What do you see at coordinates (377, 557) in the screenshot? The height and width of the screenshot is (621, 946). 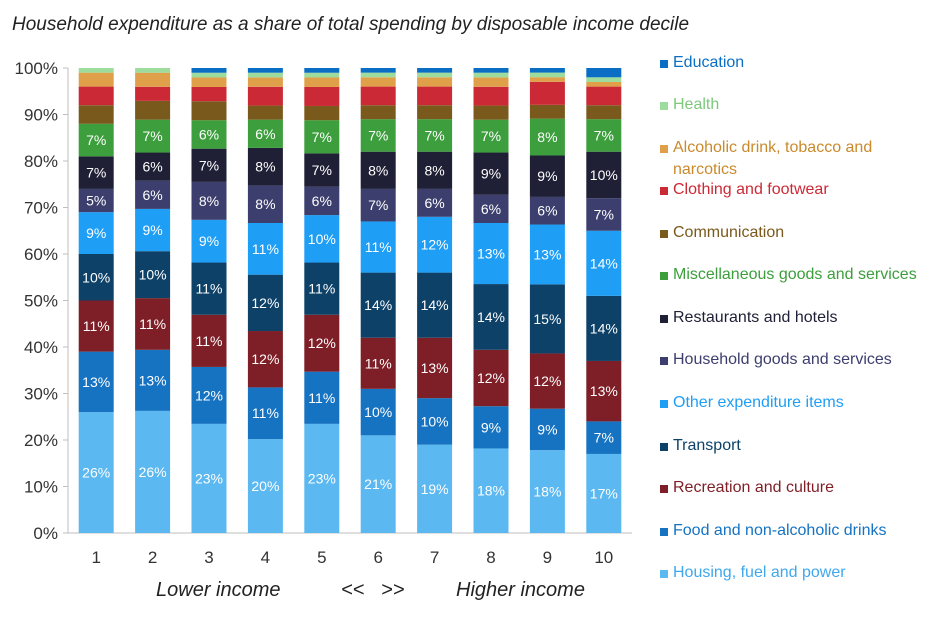 I see `x-tick-label: 6` at bounding box center [377, 557].